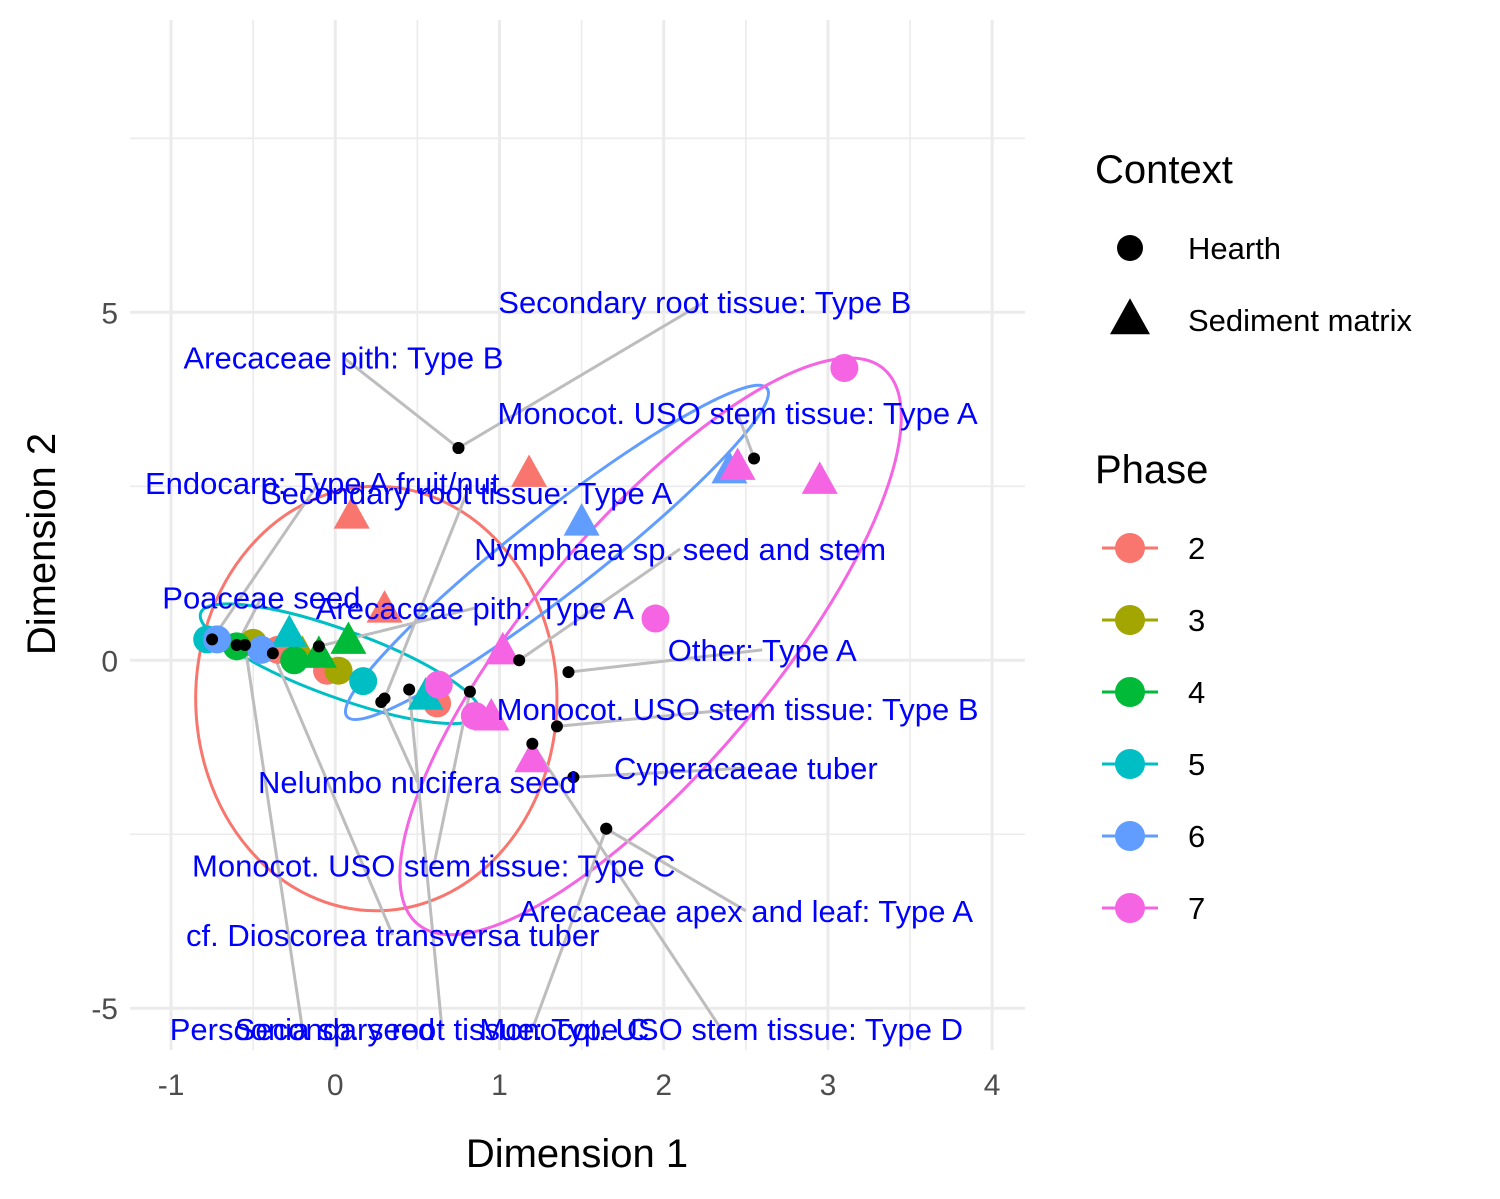 Image resolution: width=1500 pixels, height=1199 pixels. What do you see at coordinates (704, 302) in the screenshot?
I see `point-label: Secondary root tissue: Type B` at bounding box center [704, 302].